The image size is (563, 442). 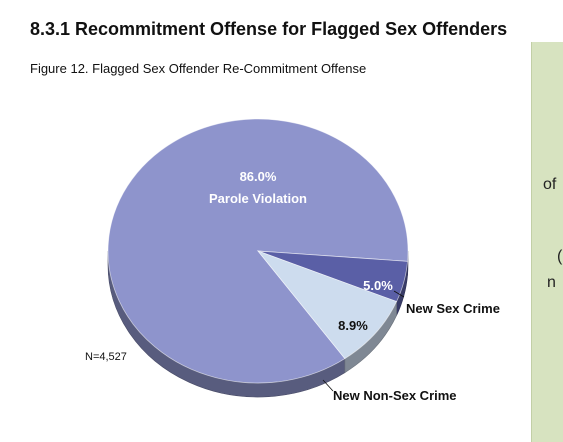 What do you see at coordinates (258, 176) in the screenshot?
I see `pie-value-label: 86.0%` at bounding box center [258, 176].